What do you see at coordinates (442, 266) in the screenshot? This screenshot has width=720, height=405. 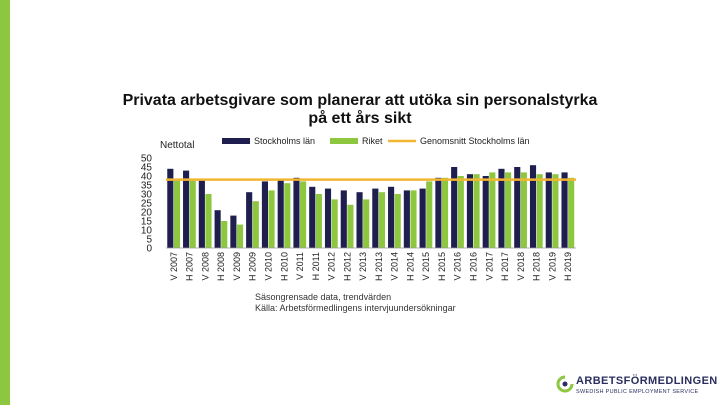 I see `x-tick-label: H 2015` at bounding box center [442, 266].